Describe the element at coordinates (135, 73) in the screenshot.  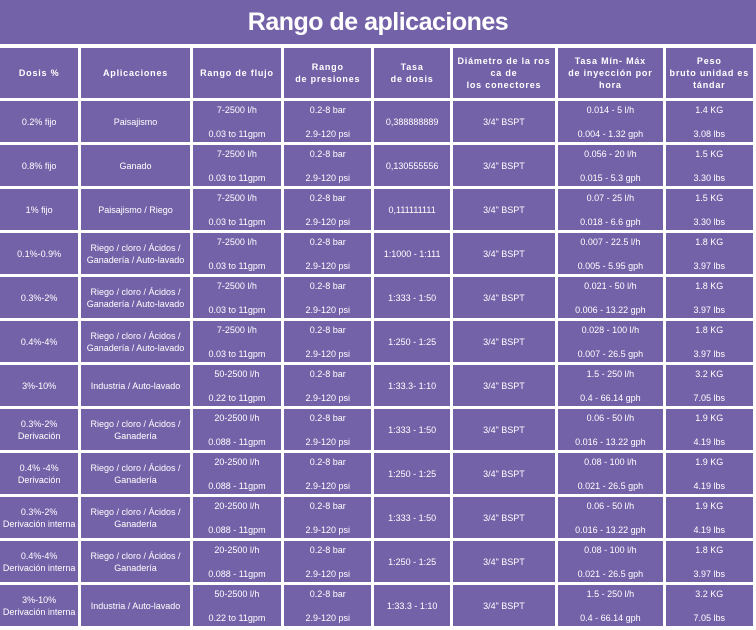
I see `header-aplicaciones: Aplicaciones` at that location.